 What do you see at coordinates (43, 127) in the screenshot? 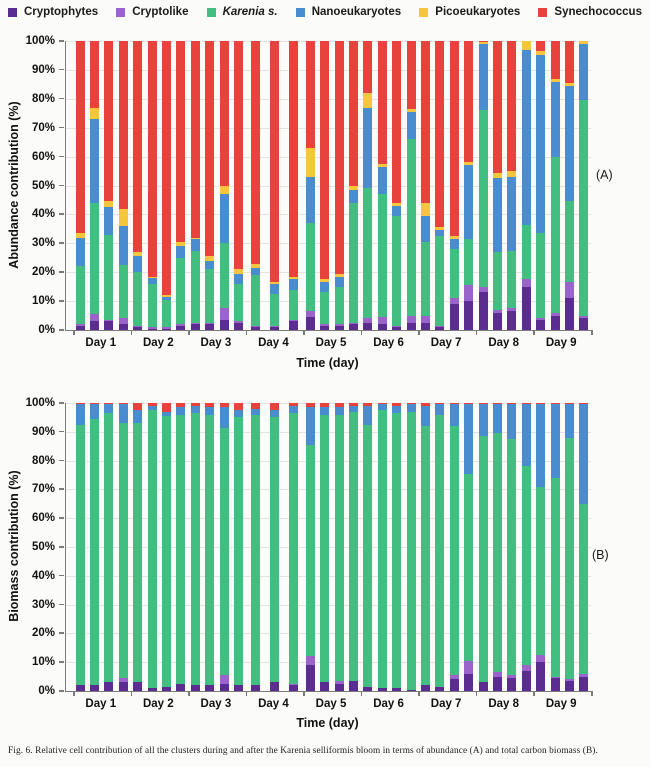
I see `y-tick-label: 70%` at bounding box center [43, 127].